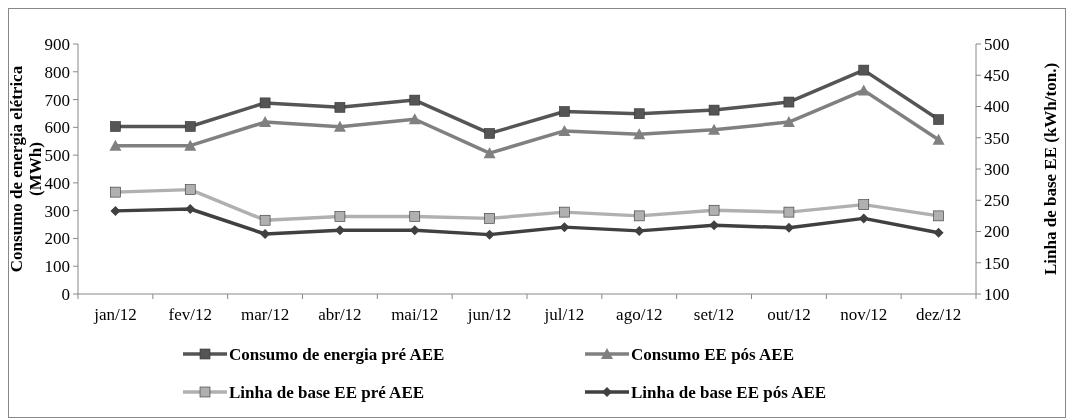  What do you see at coordinates (57, 128) in the screenshot?
I see `y-tick-label: 600` at bounding box center [57, 128].